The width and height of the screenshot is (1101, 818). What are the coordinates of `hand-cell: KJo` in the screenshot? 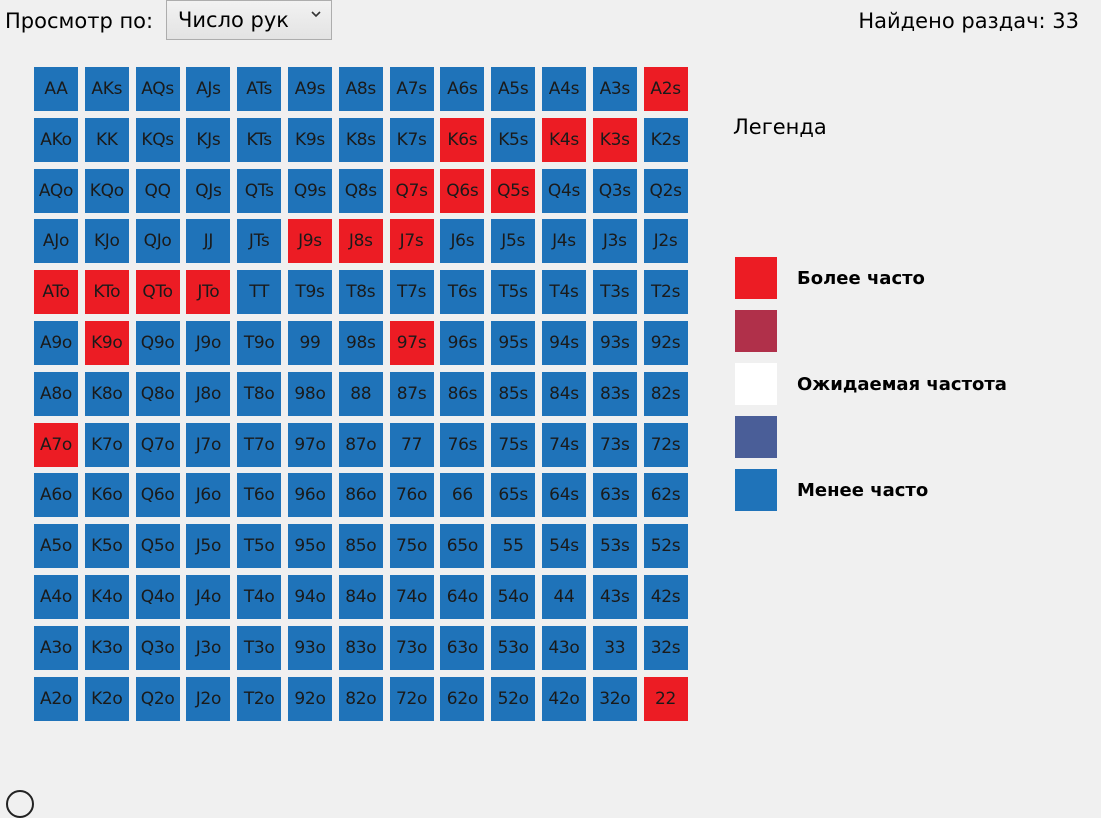 It's located at (106, 241).